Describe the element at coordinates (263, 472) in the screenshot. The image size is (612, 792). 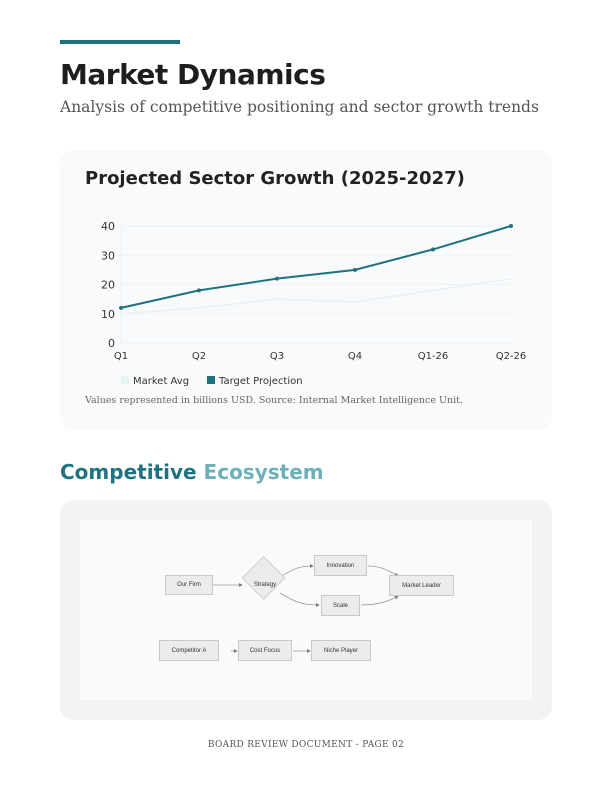
I see `section-title-b: Ecosystem` at that location.